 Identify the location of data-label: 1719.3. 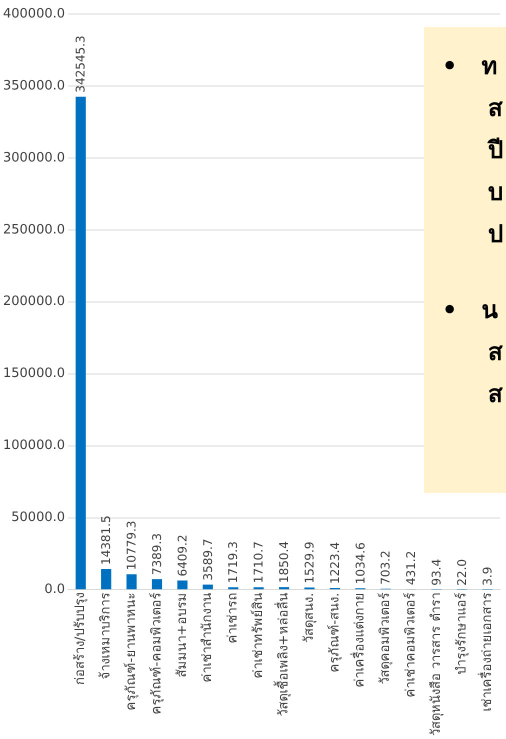
(233, 562).